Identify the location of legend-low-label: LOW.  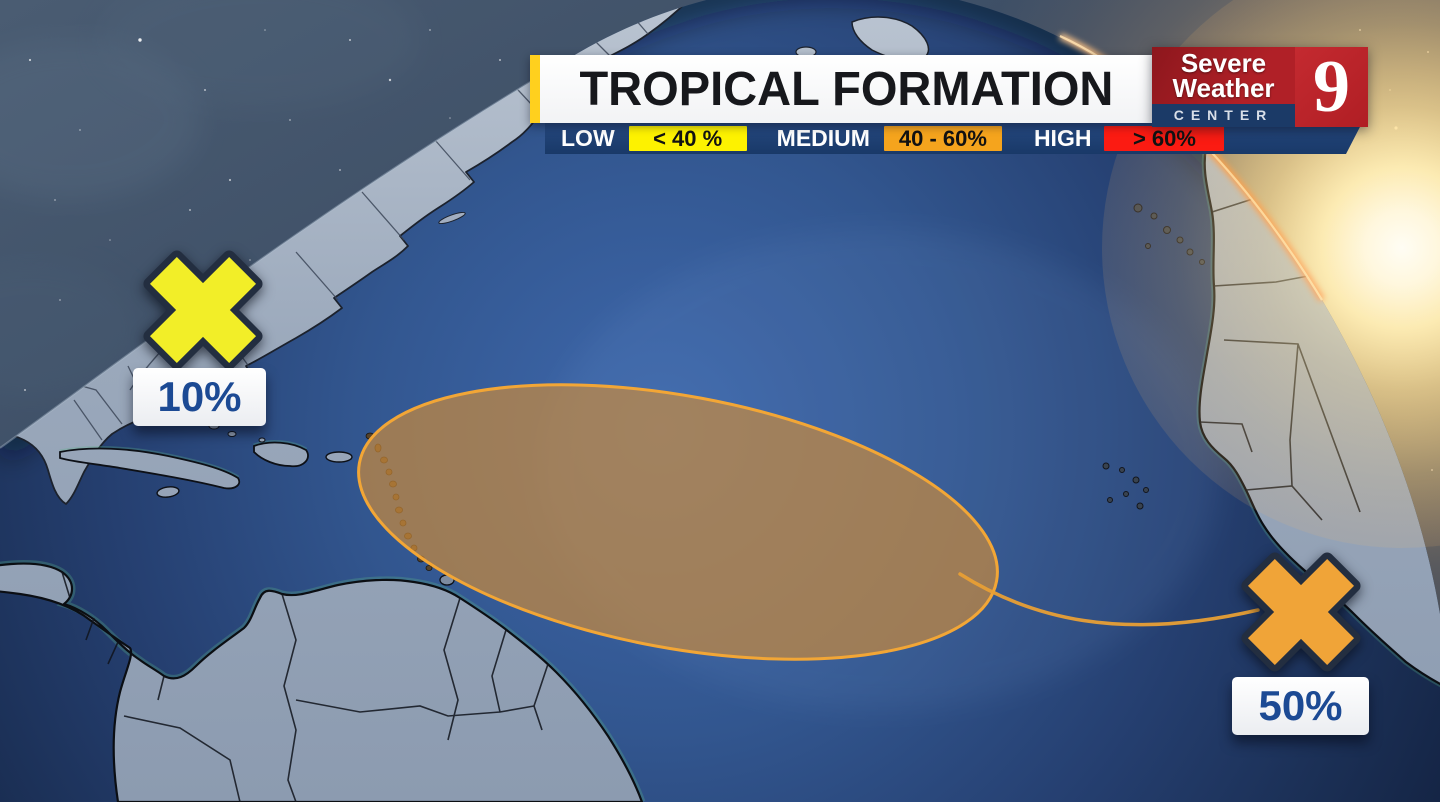
(588, 138).